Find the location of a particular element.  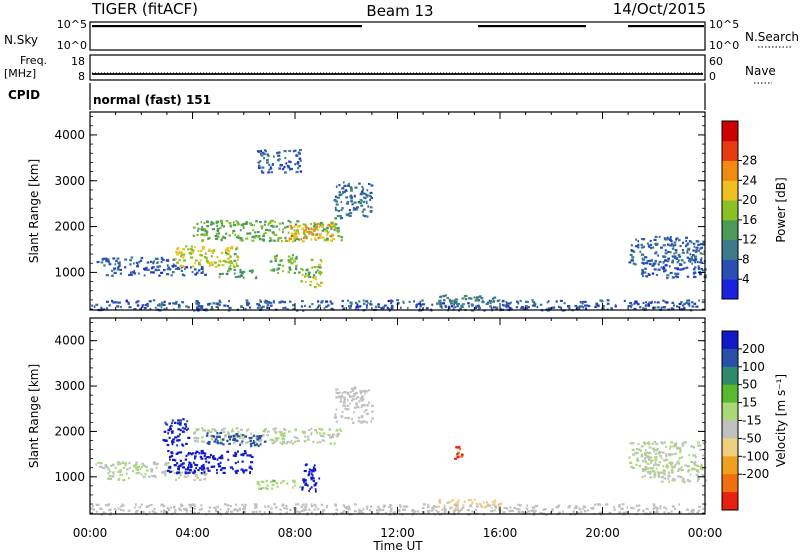

power-ytick-label: 2000 is located at coordinates (69, 227).